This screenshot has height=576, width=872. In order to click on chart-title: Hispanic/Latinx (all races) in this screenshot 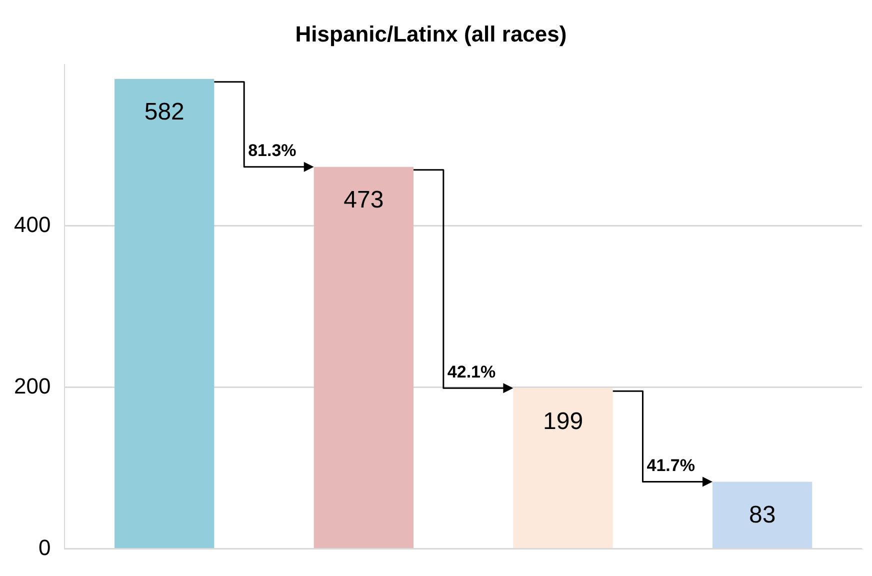, I will do `click(431, 33)`.